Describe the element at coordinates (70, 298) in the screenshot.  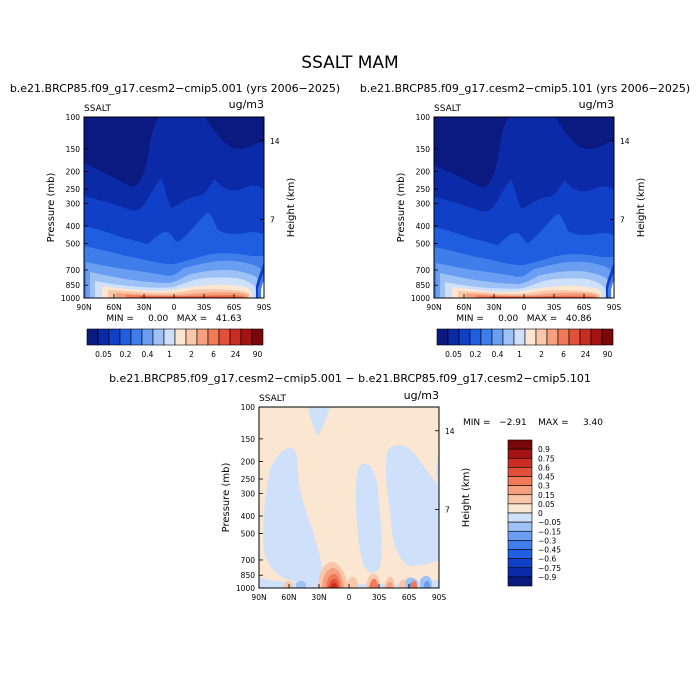
I see `left-y-tick-label: 1000` at that location.